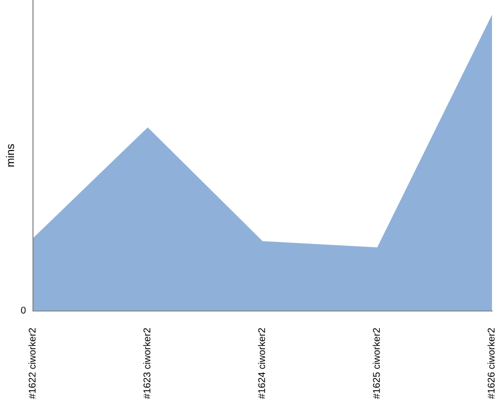 The width and height of the screenshot is (500, 400). I want to click on x-tick-label: #1625 ciworker2, so click(376, 363).